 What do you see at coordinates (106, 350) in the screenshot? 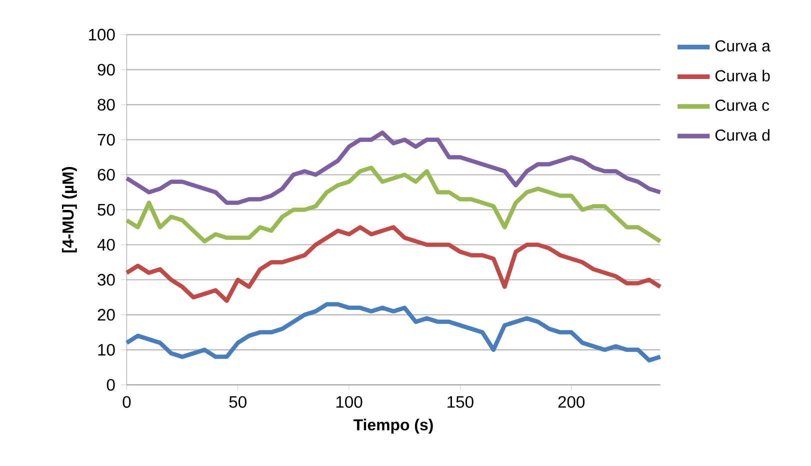
I see `y-tick-label: 10` at bounding box center [106, 350].